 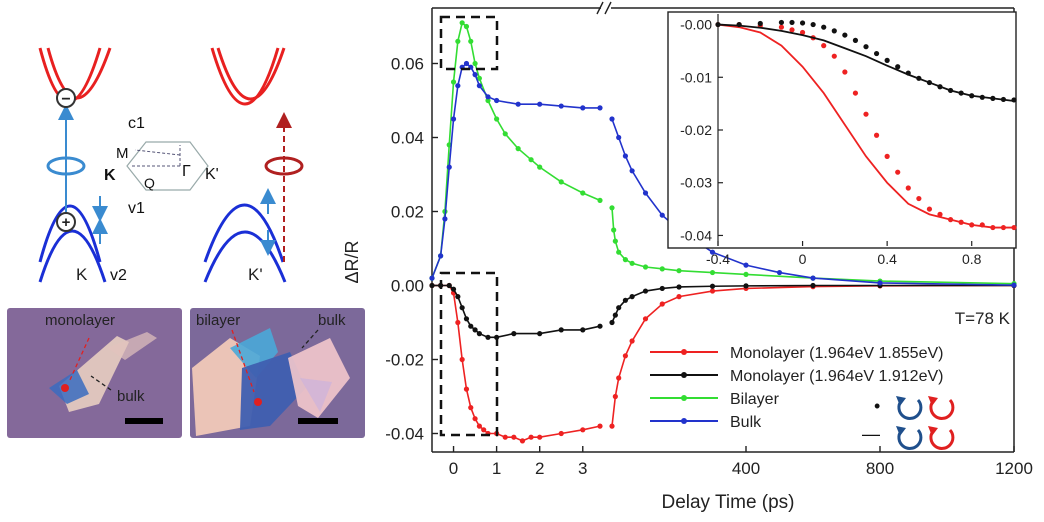 I want to click on electron-marker, so click(x=66, y=98).